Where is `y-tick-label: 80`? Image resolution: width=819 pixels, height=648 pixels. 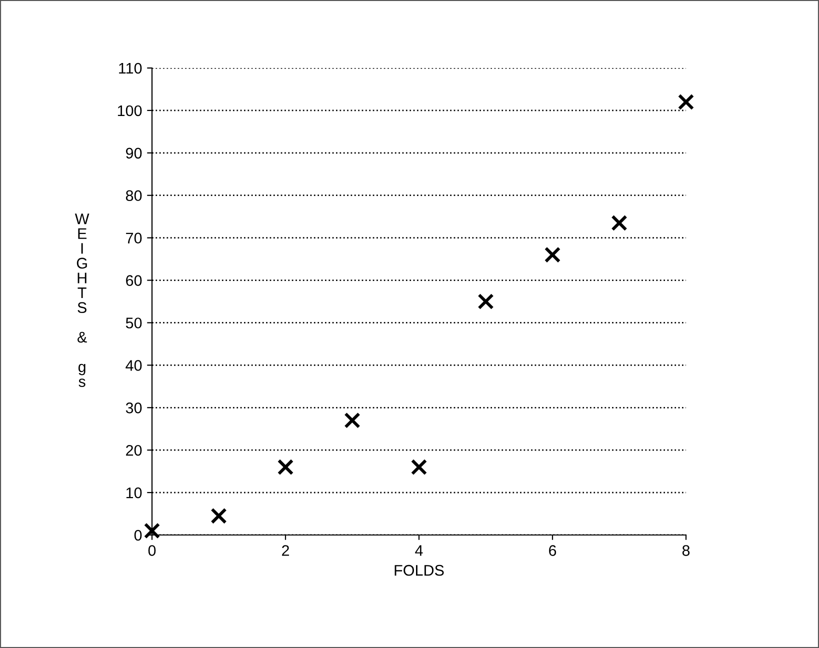 y-tick-label: 80 is located at coordinates (134, 196).